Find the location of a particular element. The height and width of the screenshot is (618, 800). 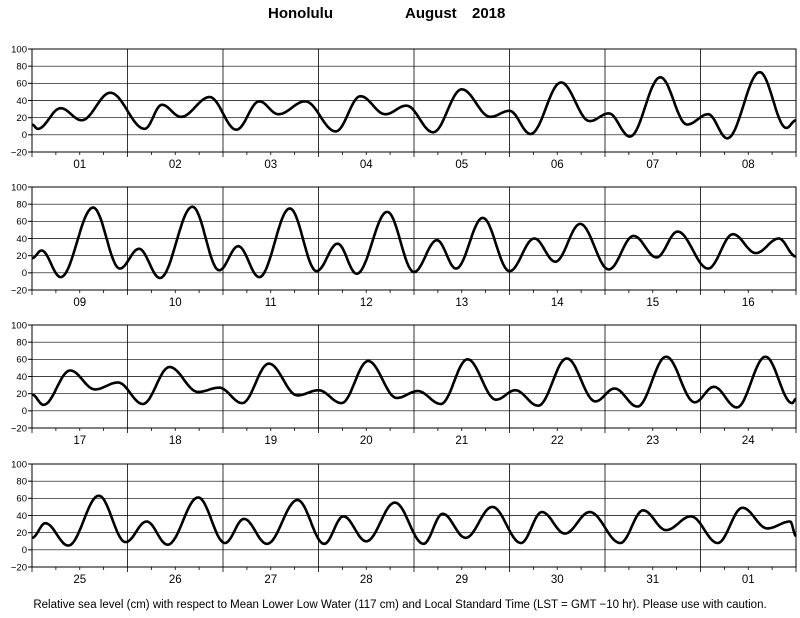

day-label: 17 is located at coordinates (79, 441).